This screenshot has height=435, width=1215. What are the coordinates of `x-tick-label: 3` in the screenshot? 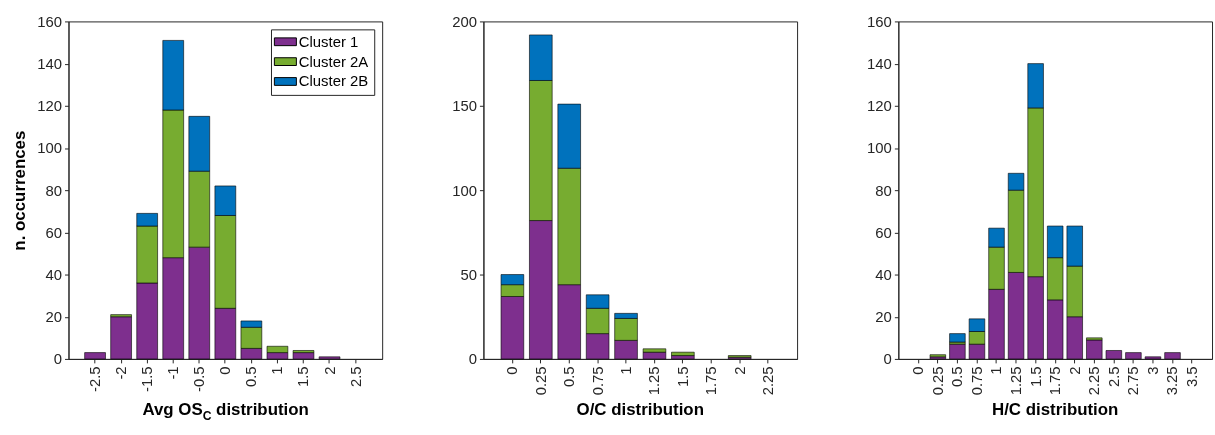 It's located at (1152, 370).